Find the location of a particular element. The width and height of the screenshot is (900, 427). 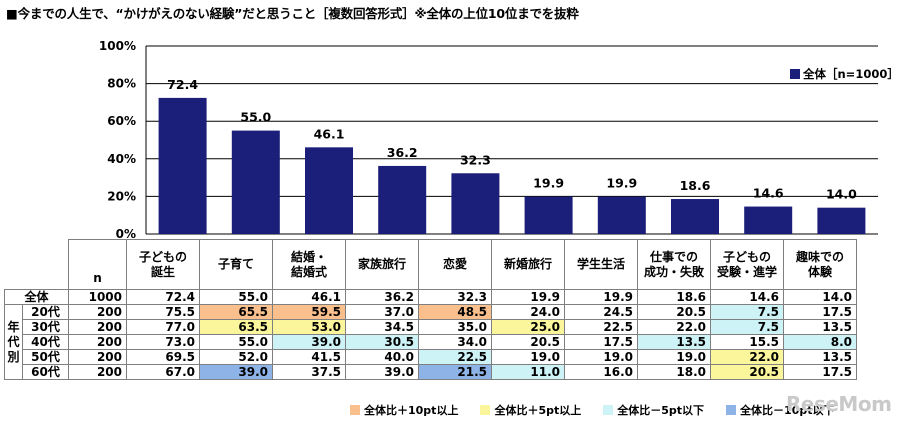

value-cell: 14.0 is located at coordinates (820, 297).